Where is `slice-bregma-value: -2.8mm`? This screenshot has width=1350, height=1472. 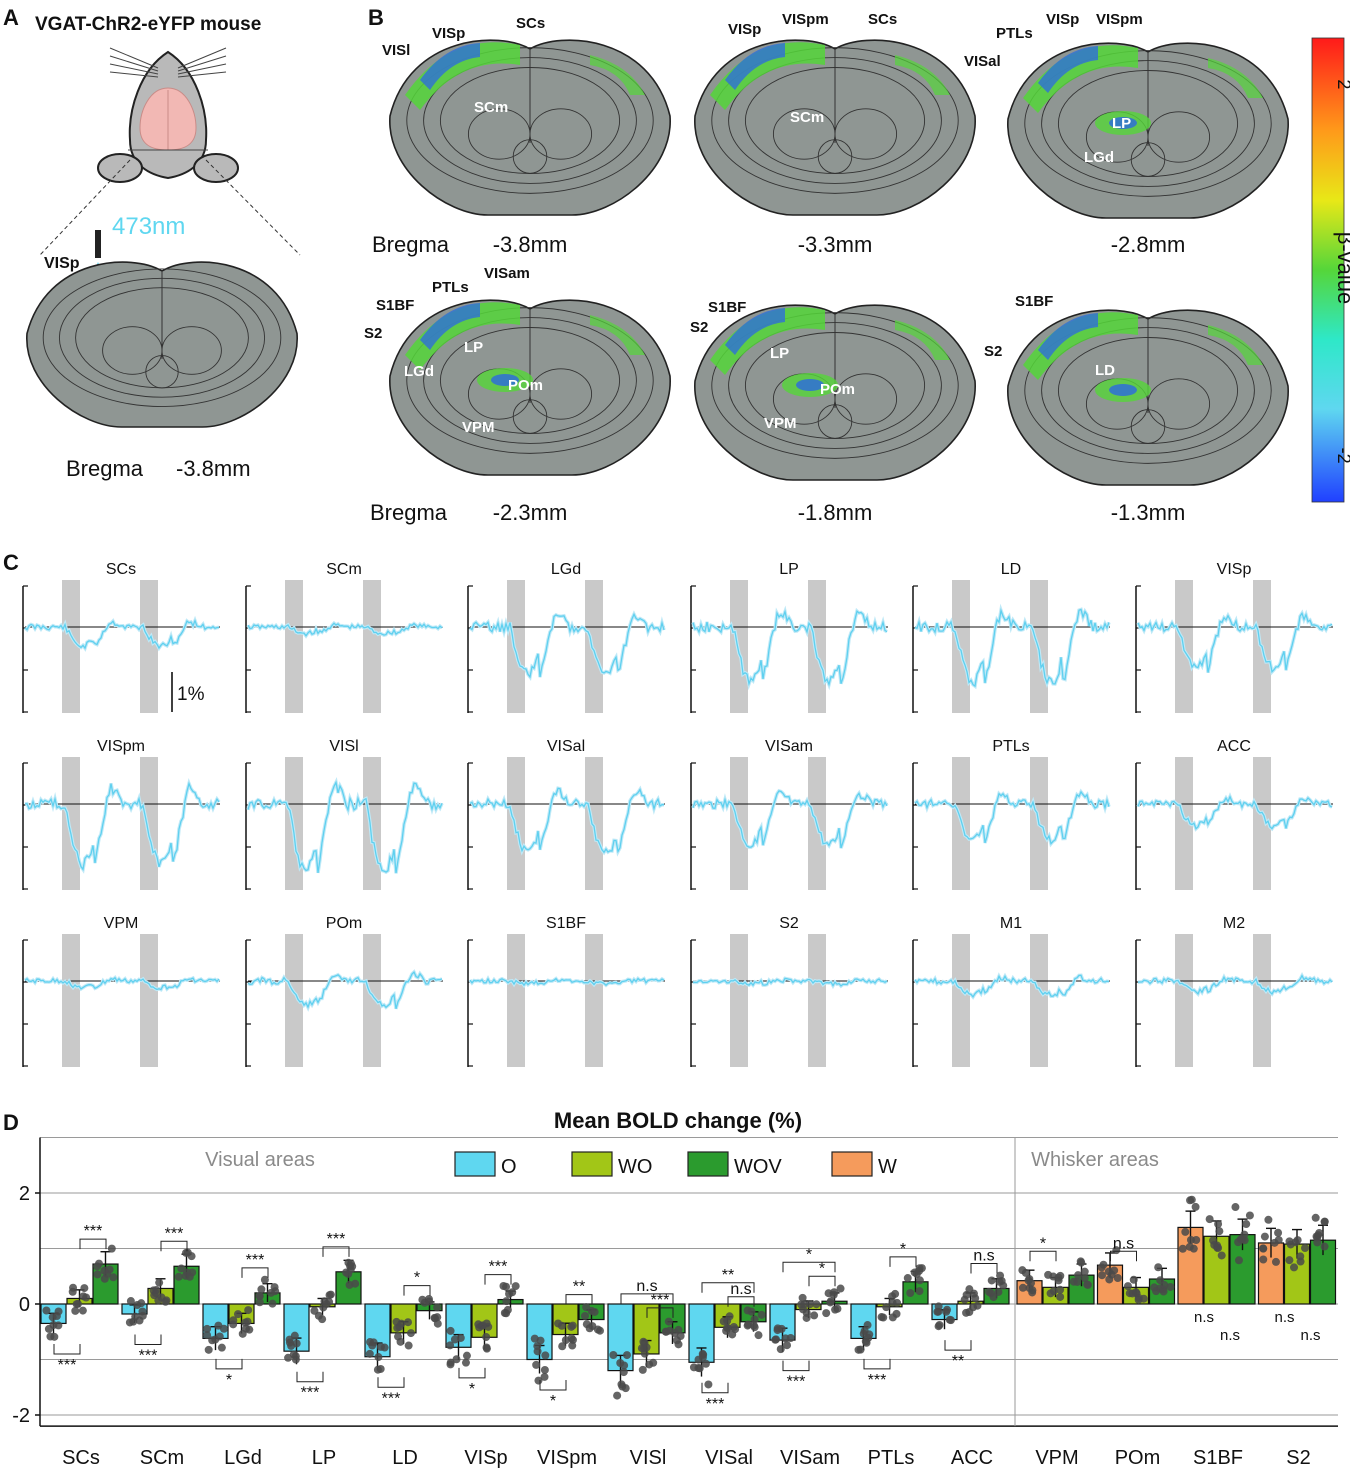 slice-bregma-value: -2.8mm is located at coordinates (1148, 244).